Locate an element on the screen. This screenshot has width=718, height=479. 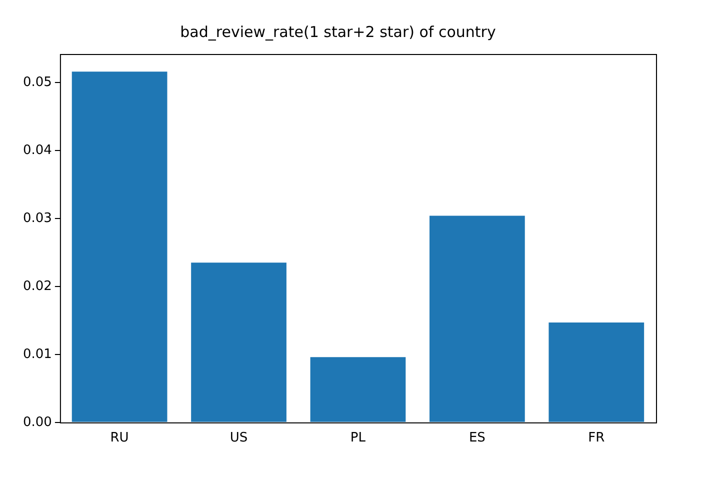
x-tick-label: FR is located at coordinates (596, 438).